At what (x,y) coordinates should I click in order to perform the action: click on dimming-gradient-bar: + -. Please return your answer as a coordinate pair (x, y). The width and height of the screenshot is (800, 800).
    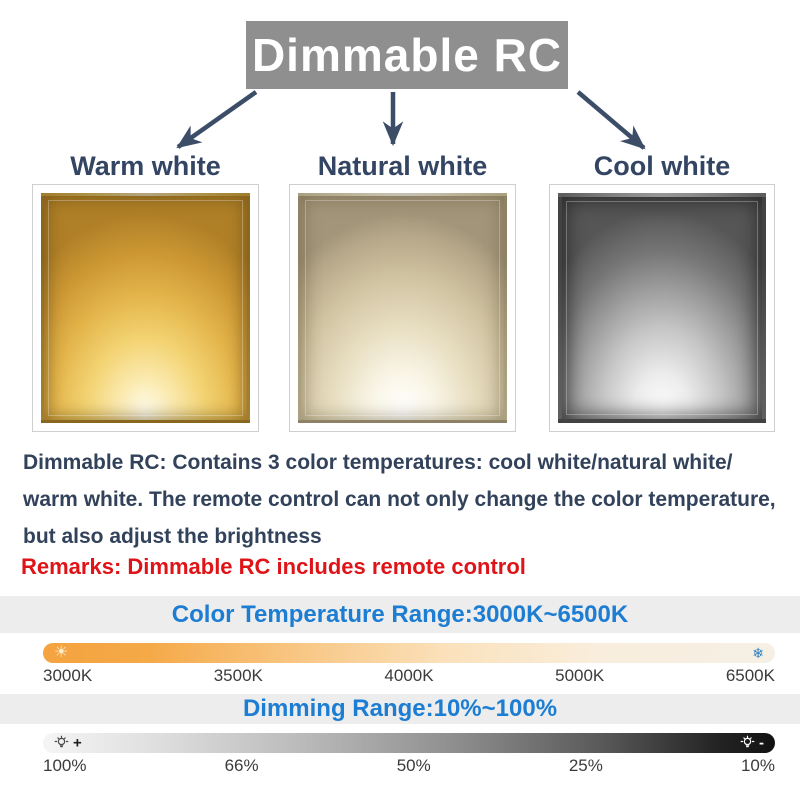
    Looking at the image, I should click on (409, 743).